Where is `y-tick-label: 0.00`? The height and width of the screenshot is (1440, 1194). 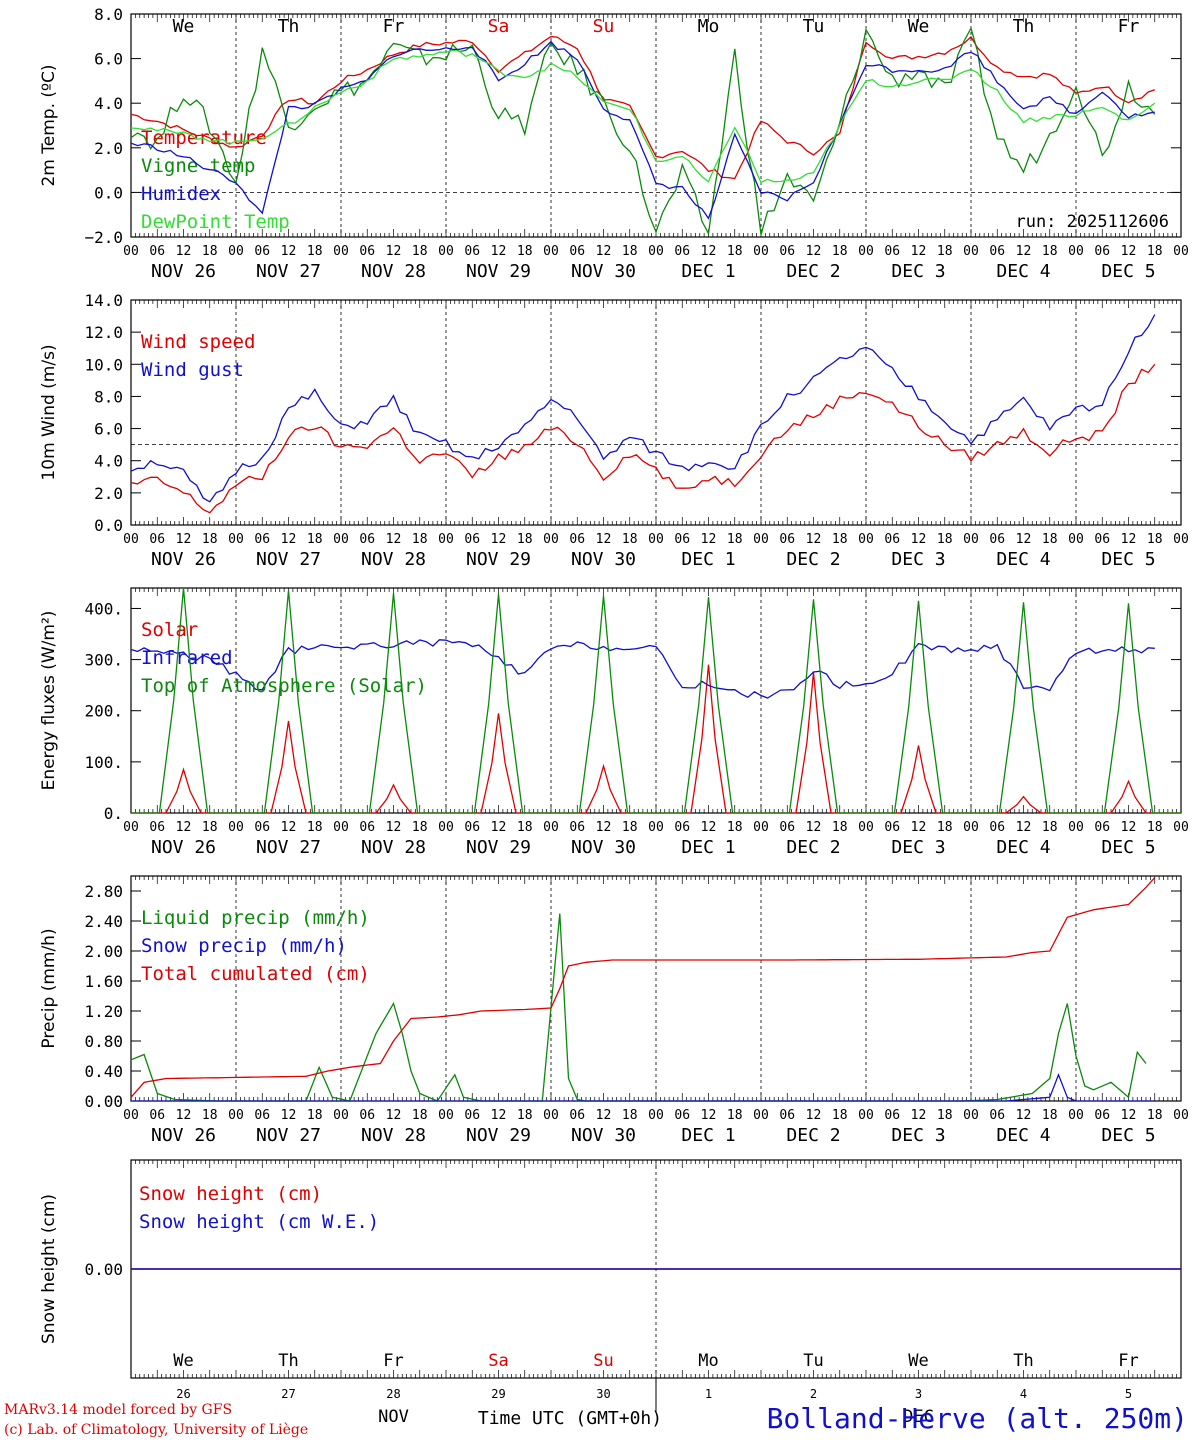 y-tick-label: 0.00 is located at coordinates (103, 1269).